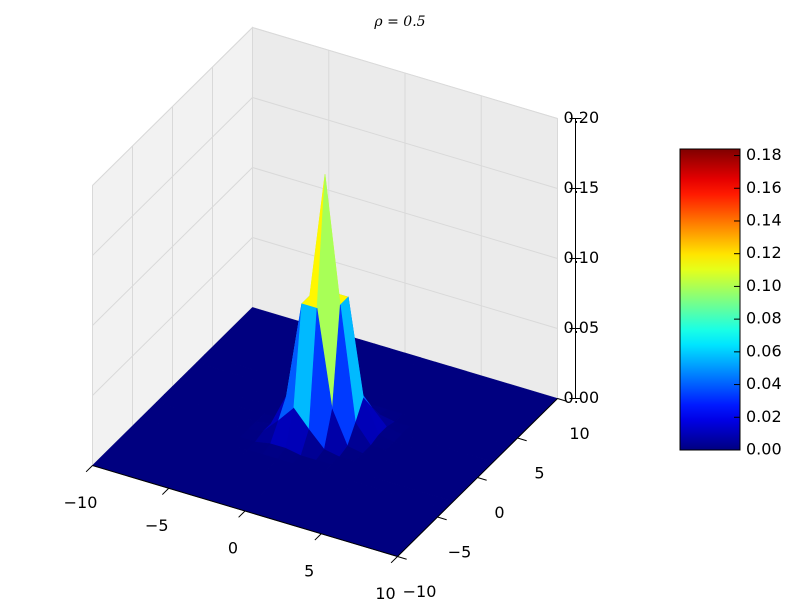 The width and height of the screenshot is (800, 600). What do you see at coordinates (539, 473) in the screenshot?
I see `y-tick-label: 5` at bounding box center [539, 473].